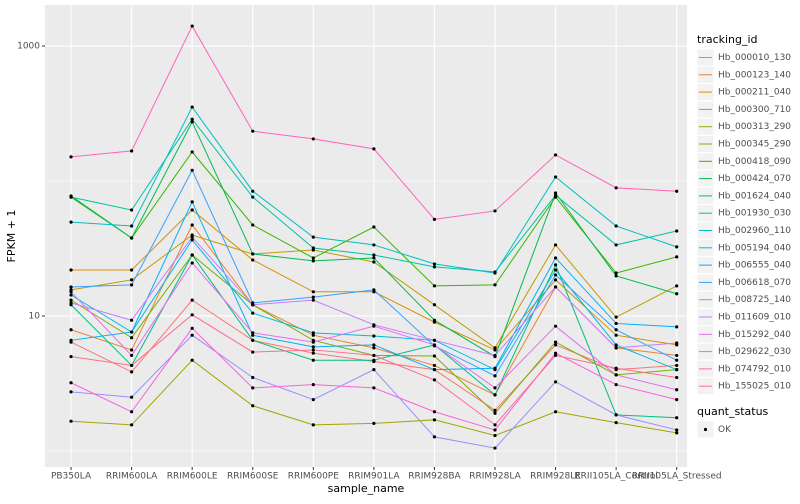  What do you see at coordinates (192, 477) in the screenshot?
I see `x-tick-label: RRIM600LE` at bounding box center [192, 477].